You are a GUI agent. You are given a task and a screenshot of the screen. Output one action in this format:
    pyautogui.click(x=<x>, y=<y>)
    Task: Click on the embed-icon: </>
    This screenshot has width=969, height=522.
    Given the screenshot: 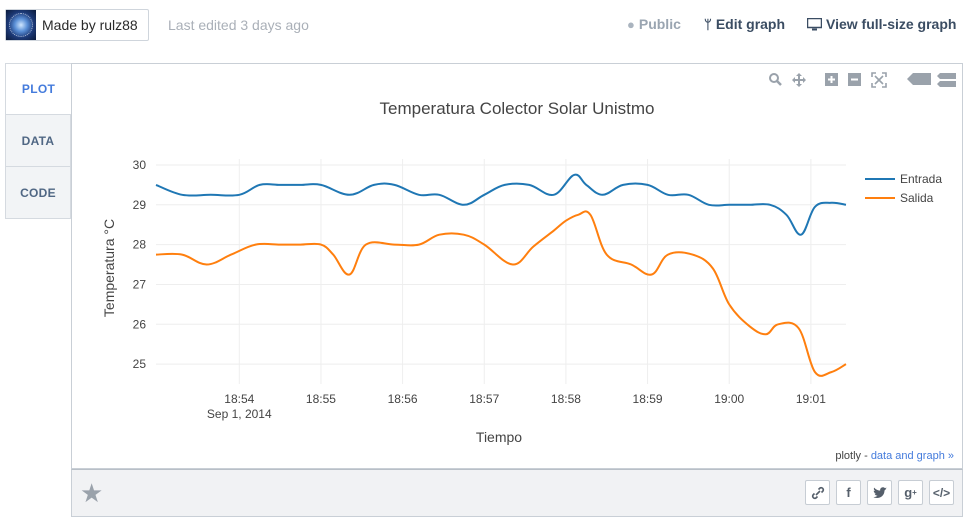 What is the action you would take?
    pyautogui.click(x=941, y=492)
    